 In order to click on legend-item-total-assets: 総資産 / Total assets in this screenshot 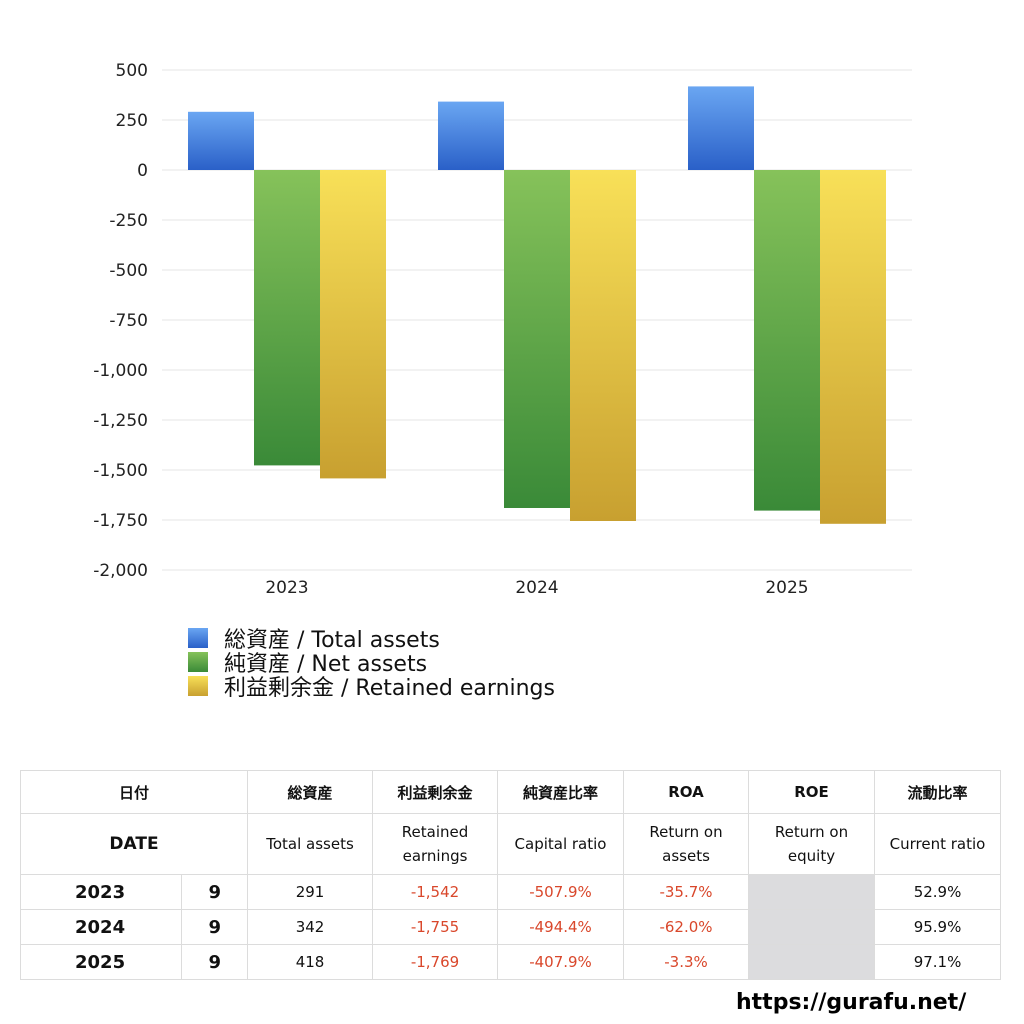, I will do `click(371, 639)`.